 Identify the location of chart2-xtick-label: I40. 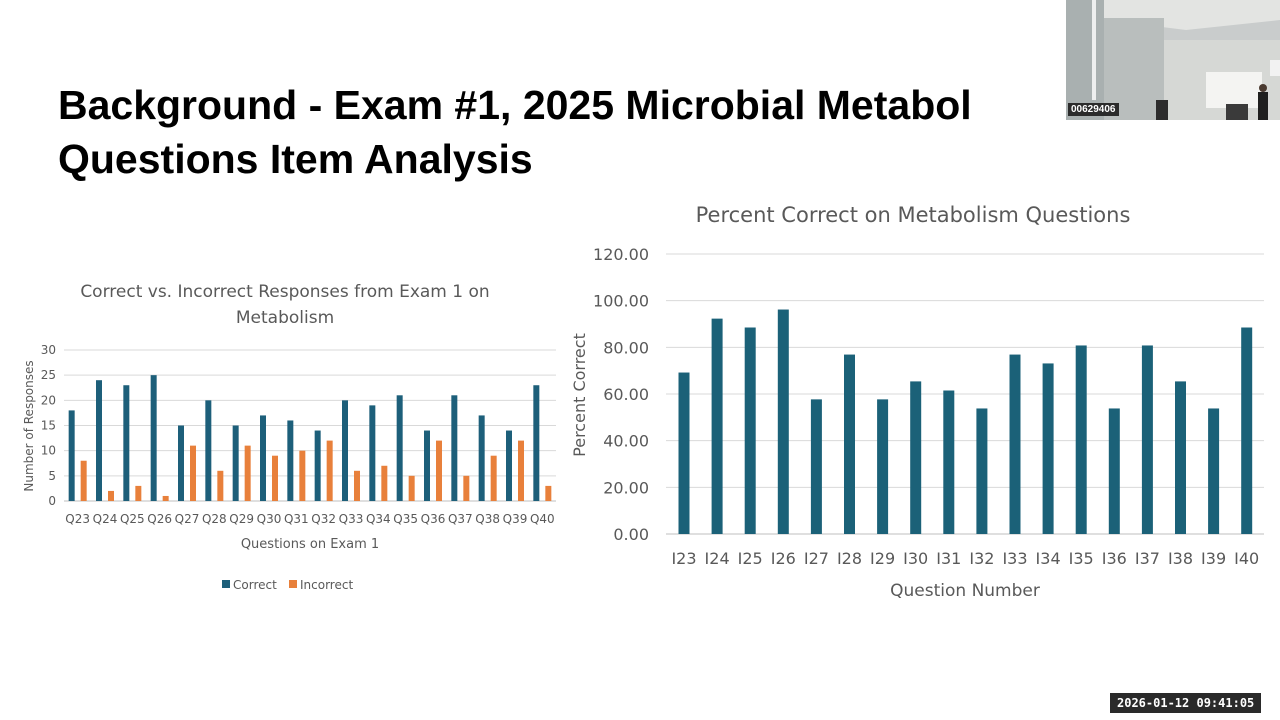
(1246, 558).